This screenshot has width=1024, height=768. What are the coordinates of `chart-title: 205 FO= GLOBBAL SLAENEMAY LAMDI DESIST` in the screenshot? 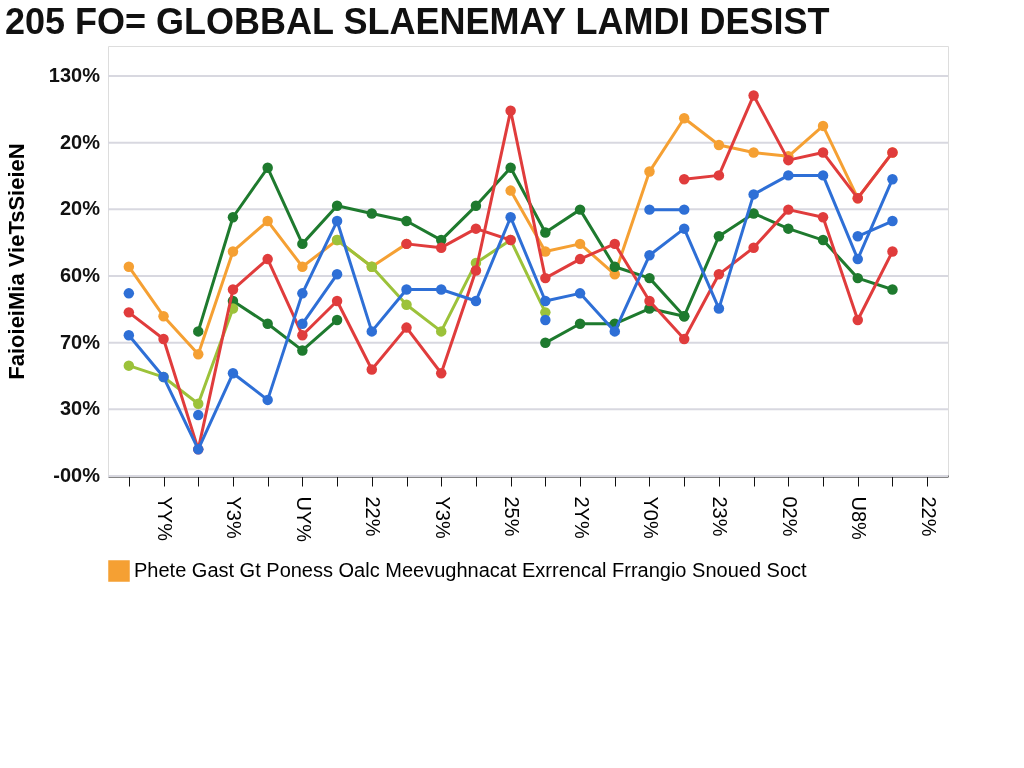 It's located at (417, 21).